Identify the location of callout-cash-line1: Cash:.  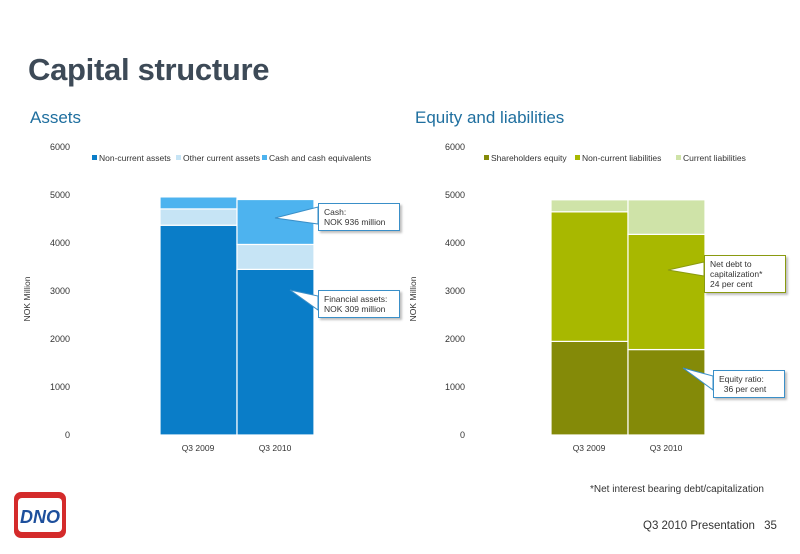
(335, 212).